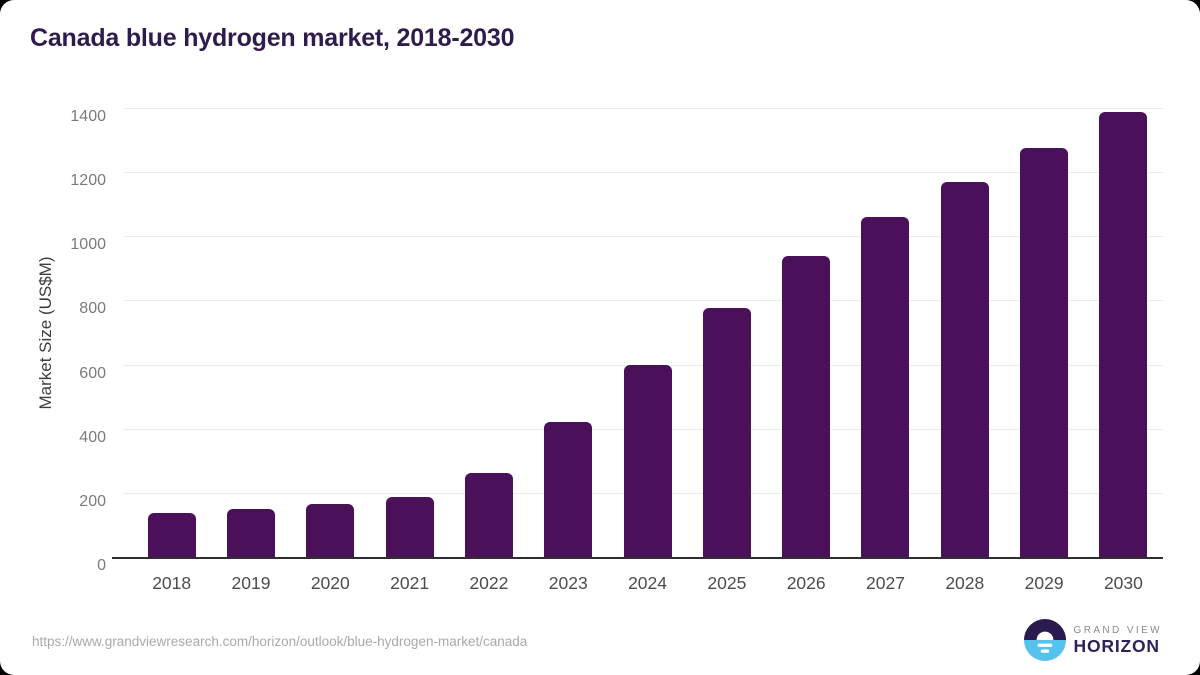 The height and width of the screenshot is (675, 1200). Describe the element at coordinates (410, 583) in the screenshot. I see `x-axis-label-2021: 2021` at that location.